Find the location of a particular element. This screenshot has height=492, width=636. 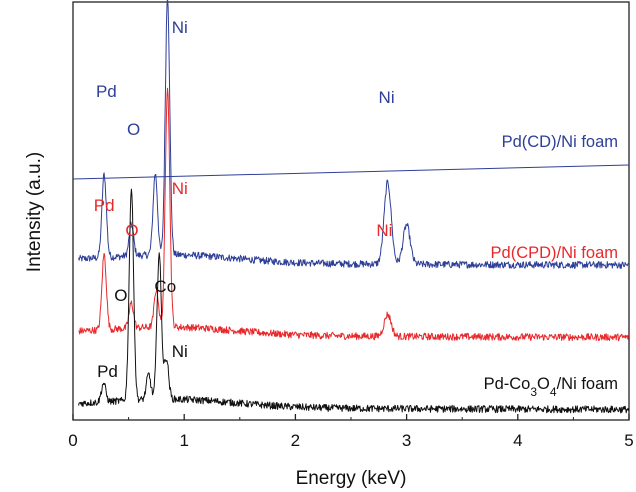

x-tick-label: 1 is located at coordinates (183, 440).